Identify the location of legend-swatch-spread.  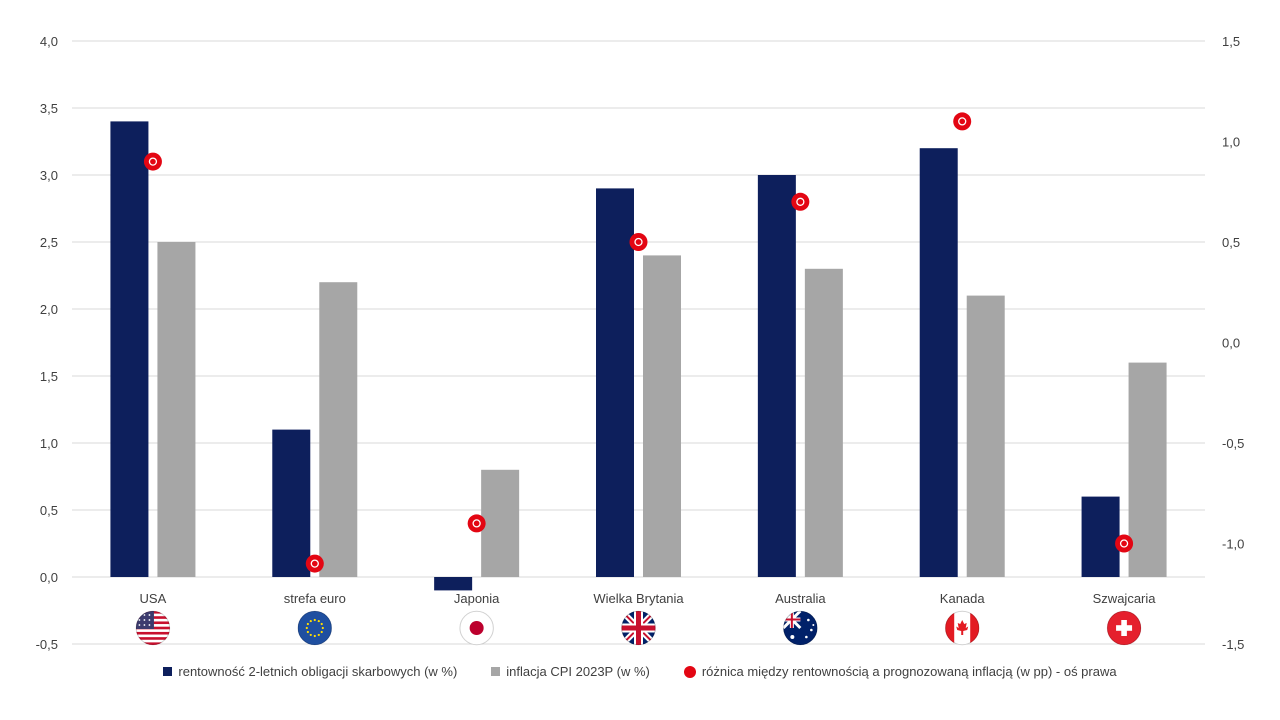
(689, 671).